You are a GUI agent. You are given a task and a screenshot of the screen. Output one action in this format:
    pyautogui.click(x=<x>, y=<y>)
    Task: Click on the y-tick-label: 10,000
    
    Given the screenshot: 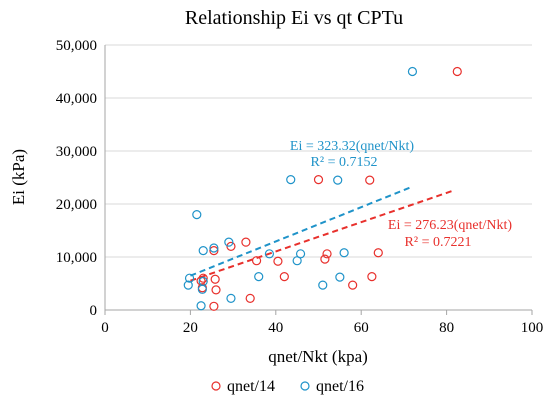 What is the action you would take?
    pyautogui.click(x=76, y=258)
    